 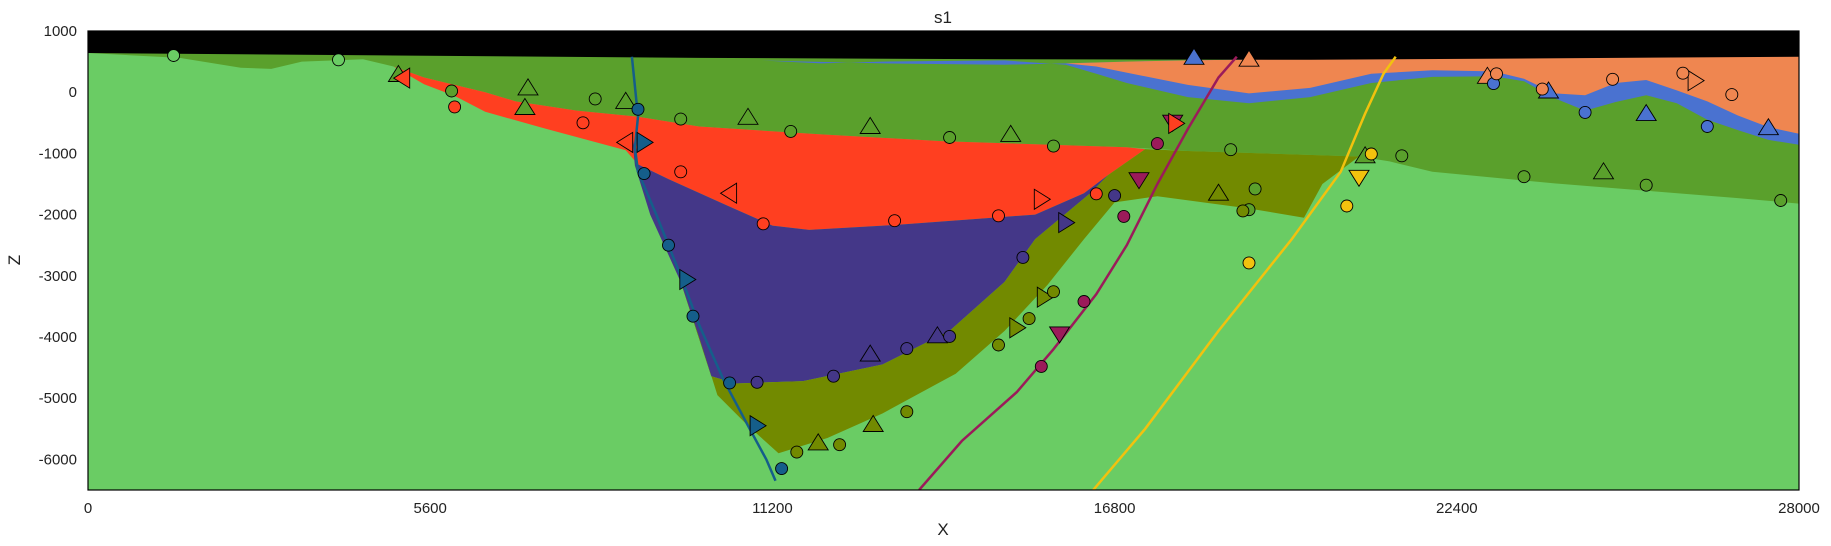 What do you see at coordinates (58, 215) in the screenshot?
I see `y-tick-label: -2000` at bounding box center [58, 215].